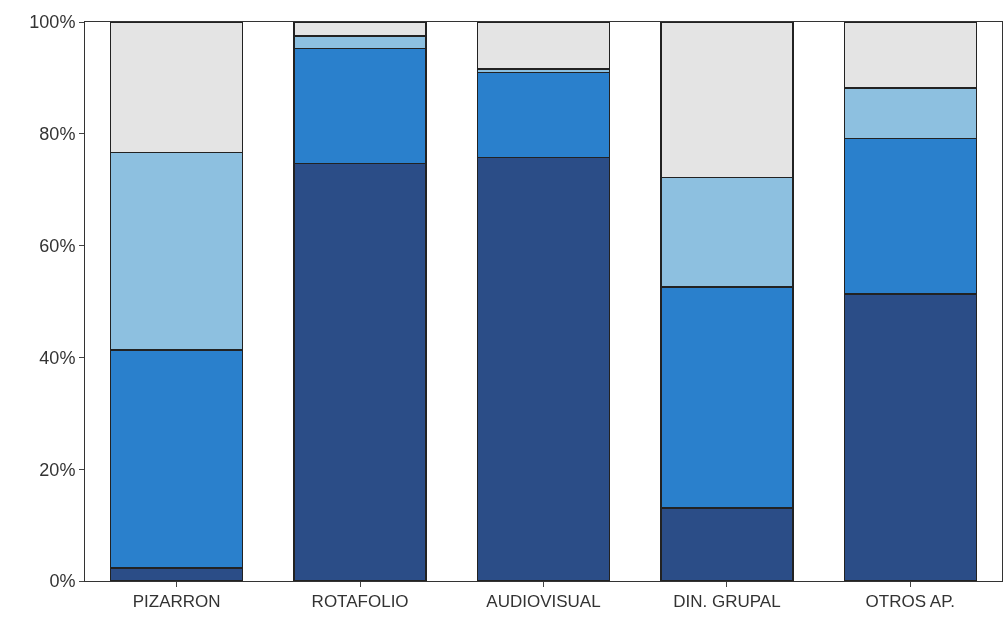 This screenshot has width=1007, height=631. What do you see at coordinates (543, 46) in the screenshot?
I see `bar` at bounding box center [543, 46].